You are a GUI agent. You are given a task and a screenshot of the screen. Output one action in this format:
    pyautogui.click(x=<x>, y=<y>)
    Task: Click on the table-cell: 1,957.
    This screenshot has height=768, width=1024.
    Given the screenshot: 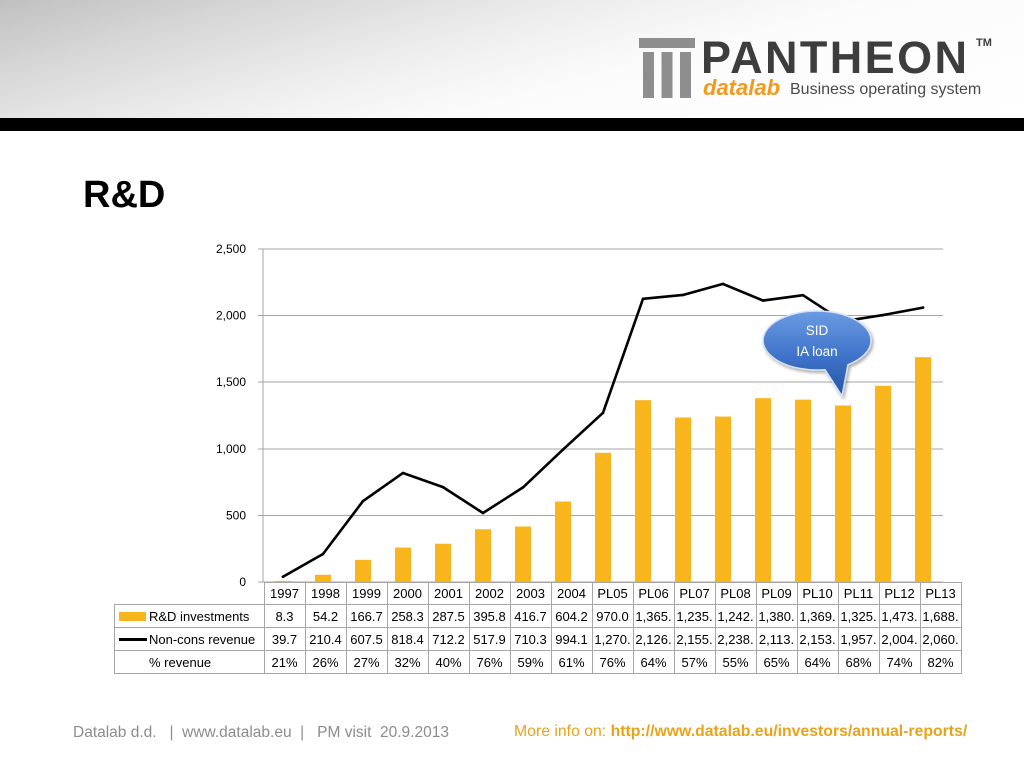 What is the action you would take?
    pyautogui.click(x=858, y=639)
    